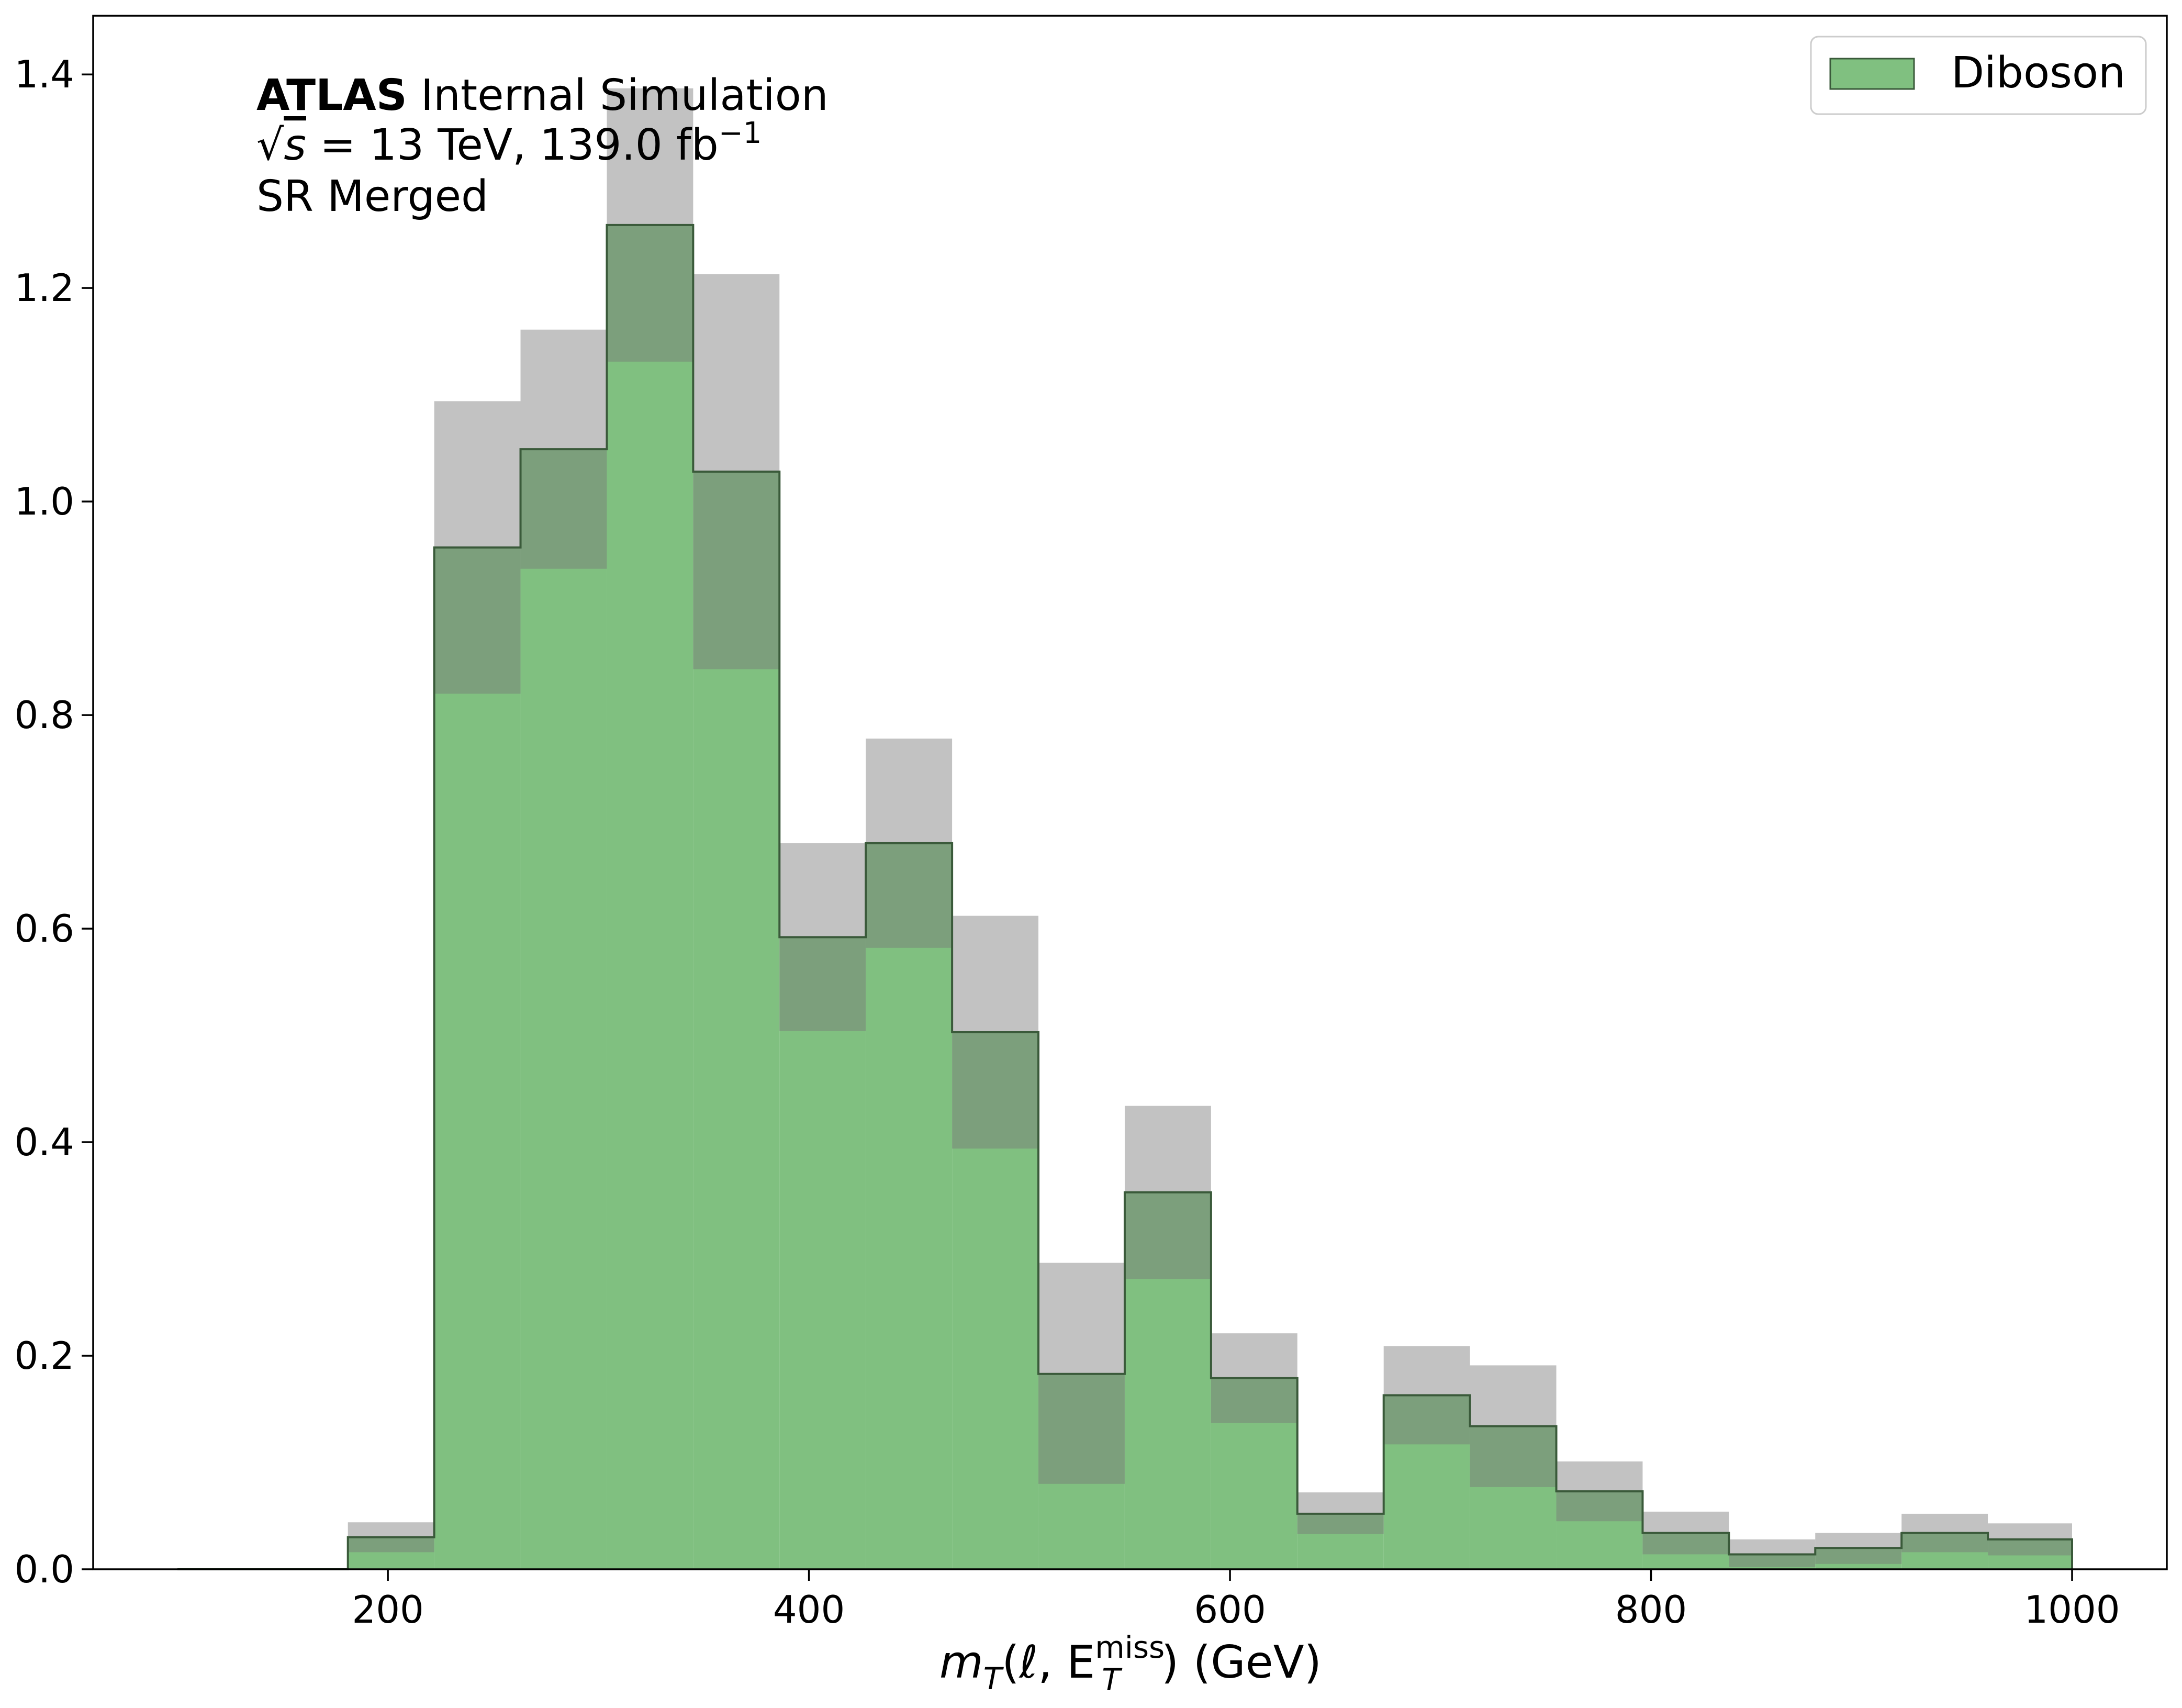 This screenshot has height=1708, width=2182. What do you see at coordinates (809, 1610) in the screenshot?
I see `x-tick-label: 400` at bounding box center [809, 1610].